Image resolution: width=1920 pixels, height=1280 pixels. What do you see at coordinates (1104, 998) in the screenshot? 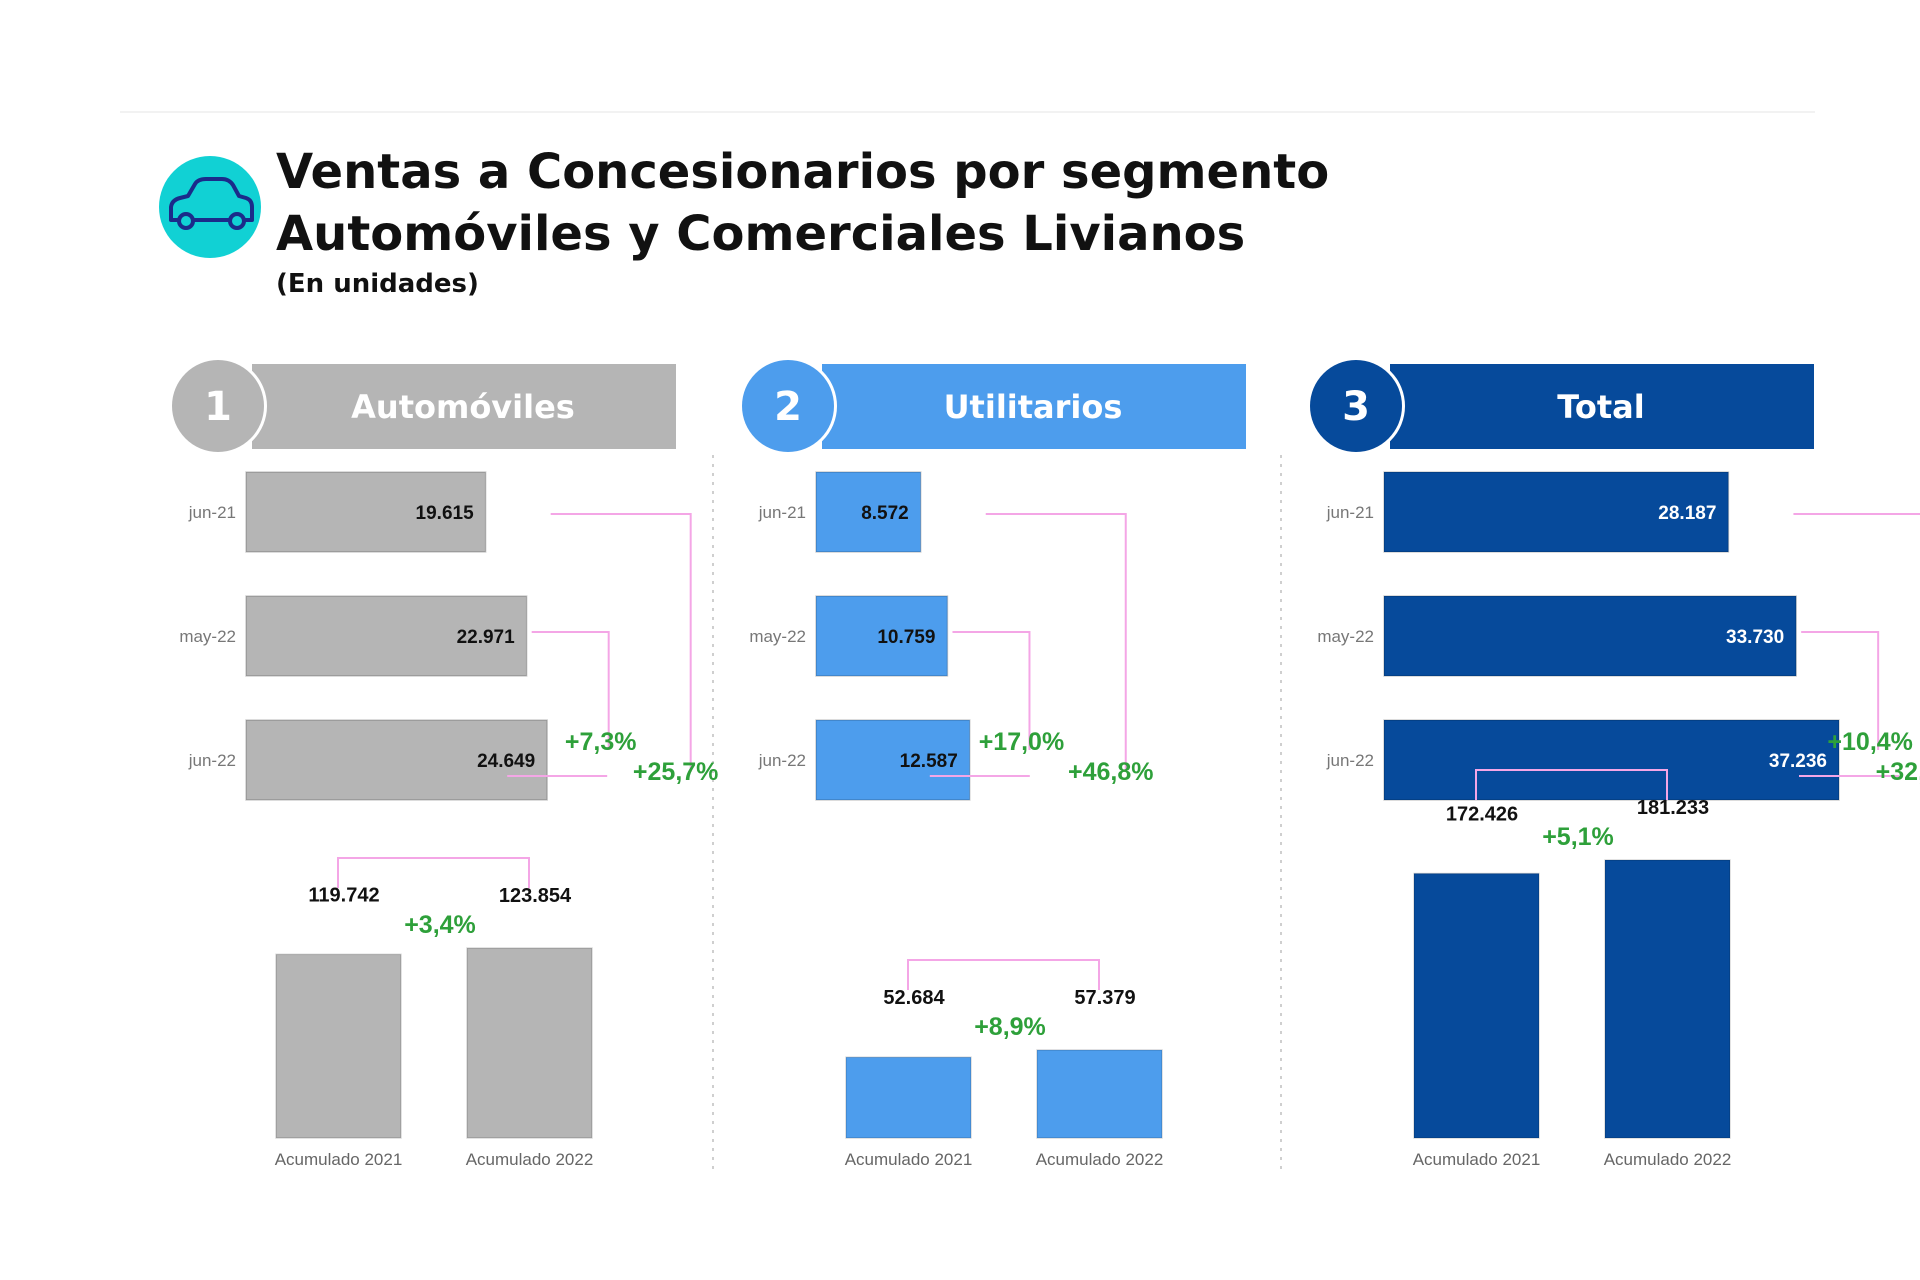
I see `accumulated-value-label: 57.379` at bounding box center [1104, 998].